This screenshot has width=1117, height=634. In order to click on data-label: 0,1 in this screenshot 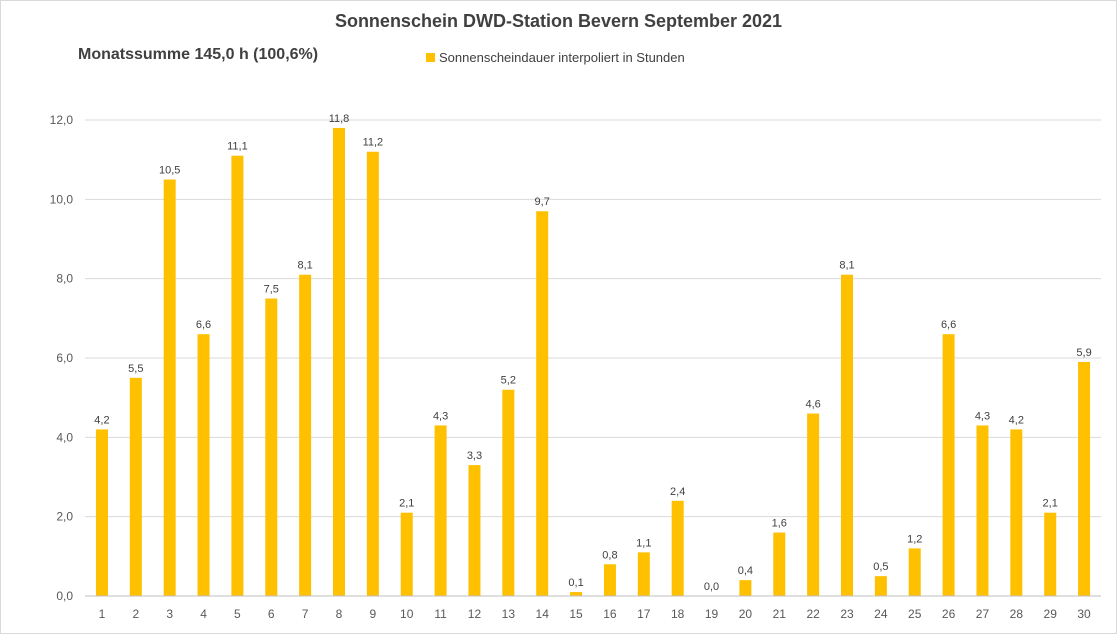, I will do `click(575, 583)`.